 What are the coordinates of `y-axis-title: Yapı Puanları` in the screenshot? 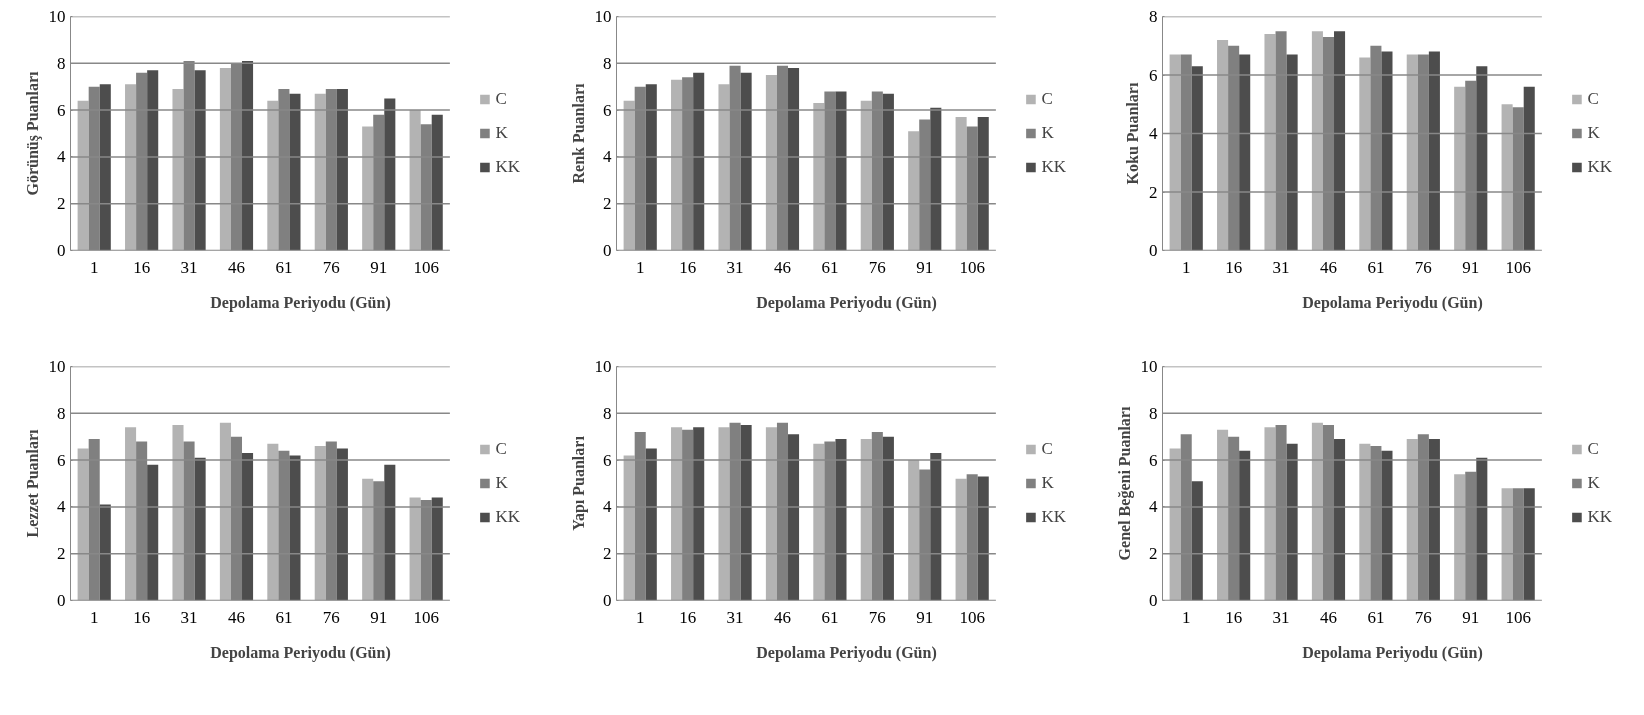 It's located at (578, 483).